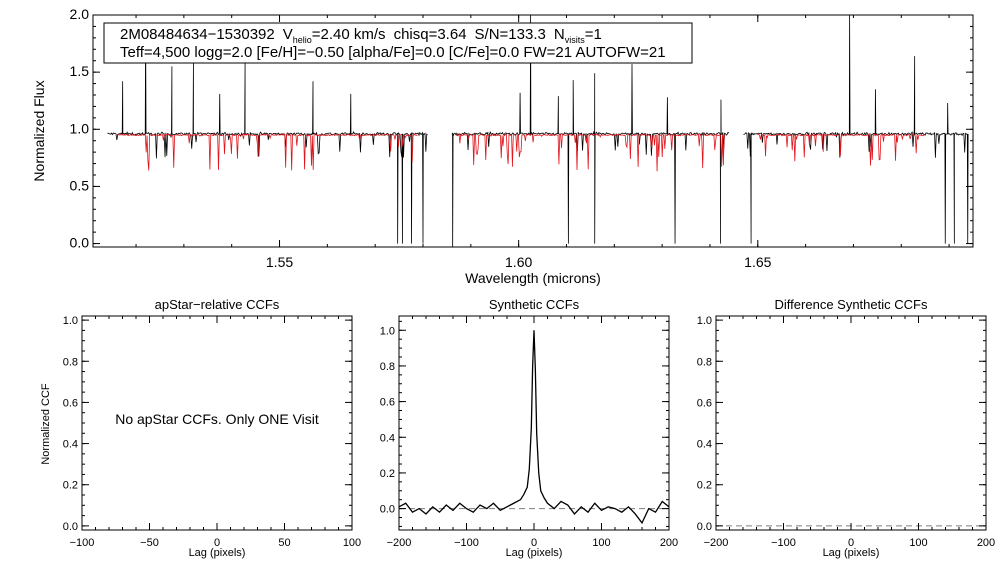  I want to click on info-box, so click(398, 43).